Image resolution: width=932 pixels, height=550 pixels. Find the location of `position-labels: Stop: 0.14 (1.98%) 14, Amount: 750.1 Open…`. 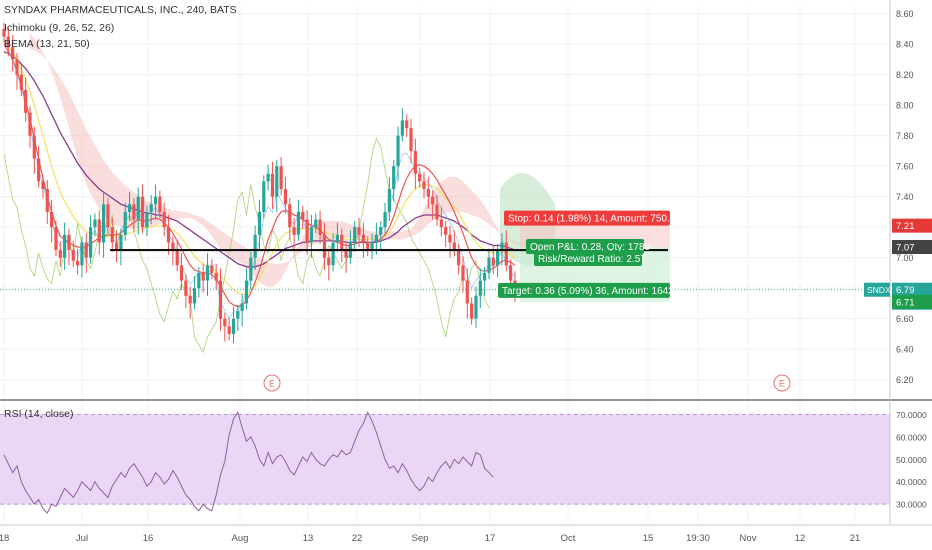

position-labels: Stop: 0.14 (1.98%) 14, Amount: 750.1 Open… is located at coordinates (590, 254).